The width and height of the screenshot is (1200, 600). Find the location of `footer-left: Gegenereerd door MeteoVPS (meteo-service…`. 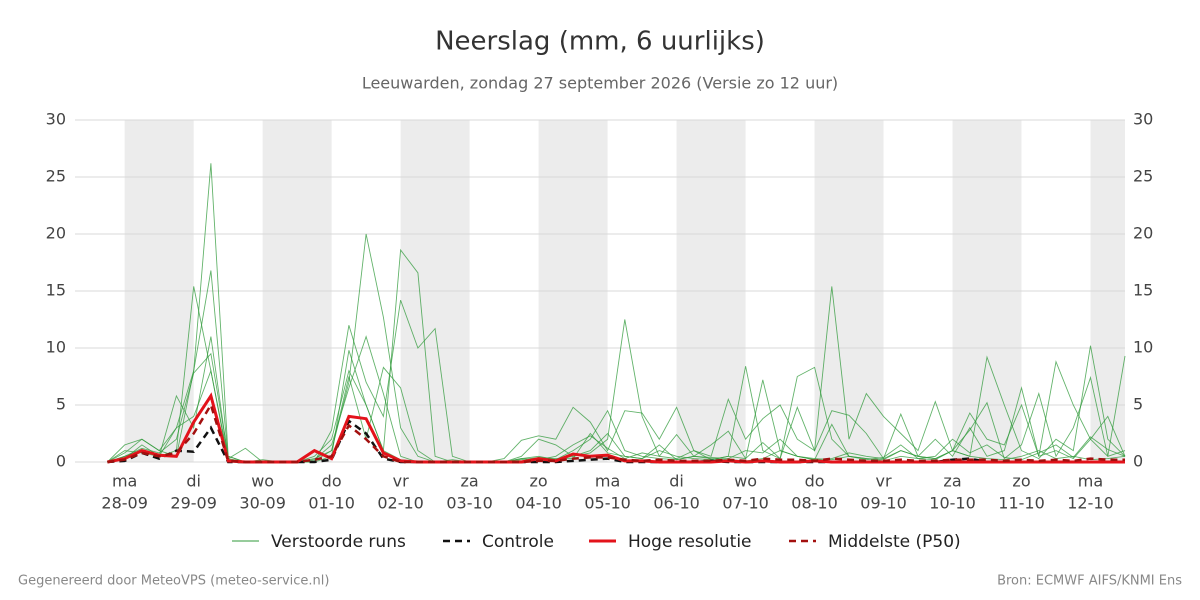

footer-left: Gegenereerd door MeteoVPS (meteo-service… is located at coordinates (173, 581).